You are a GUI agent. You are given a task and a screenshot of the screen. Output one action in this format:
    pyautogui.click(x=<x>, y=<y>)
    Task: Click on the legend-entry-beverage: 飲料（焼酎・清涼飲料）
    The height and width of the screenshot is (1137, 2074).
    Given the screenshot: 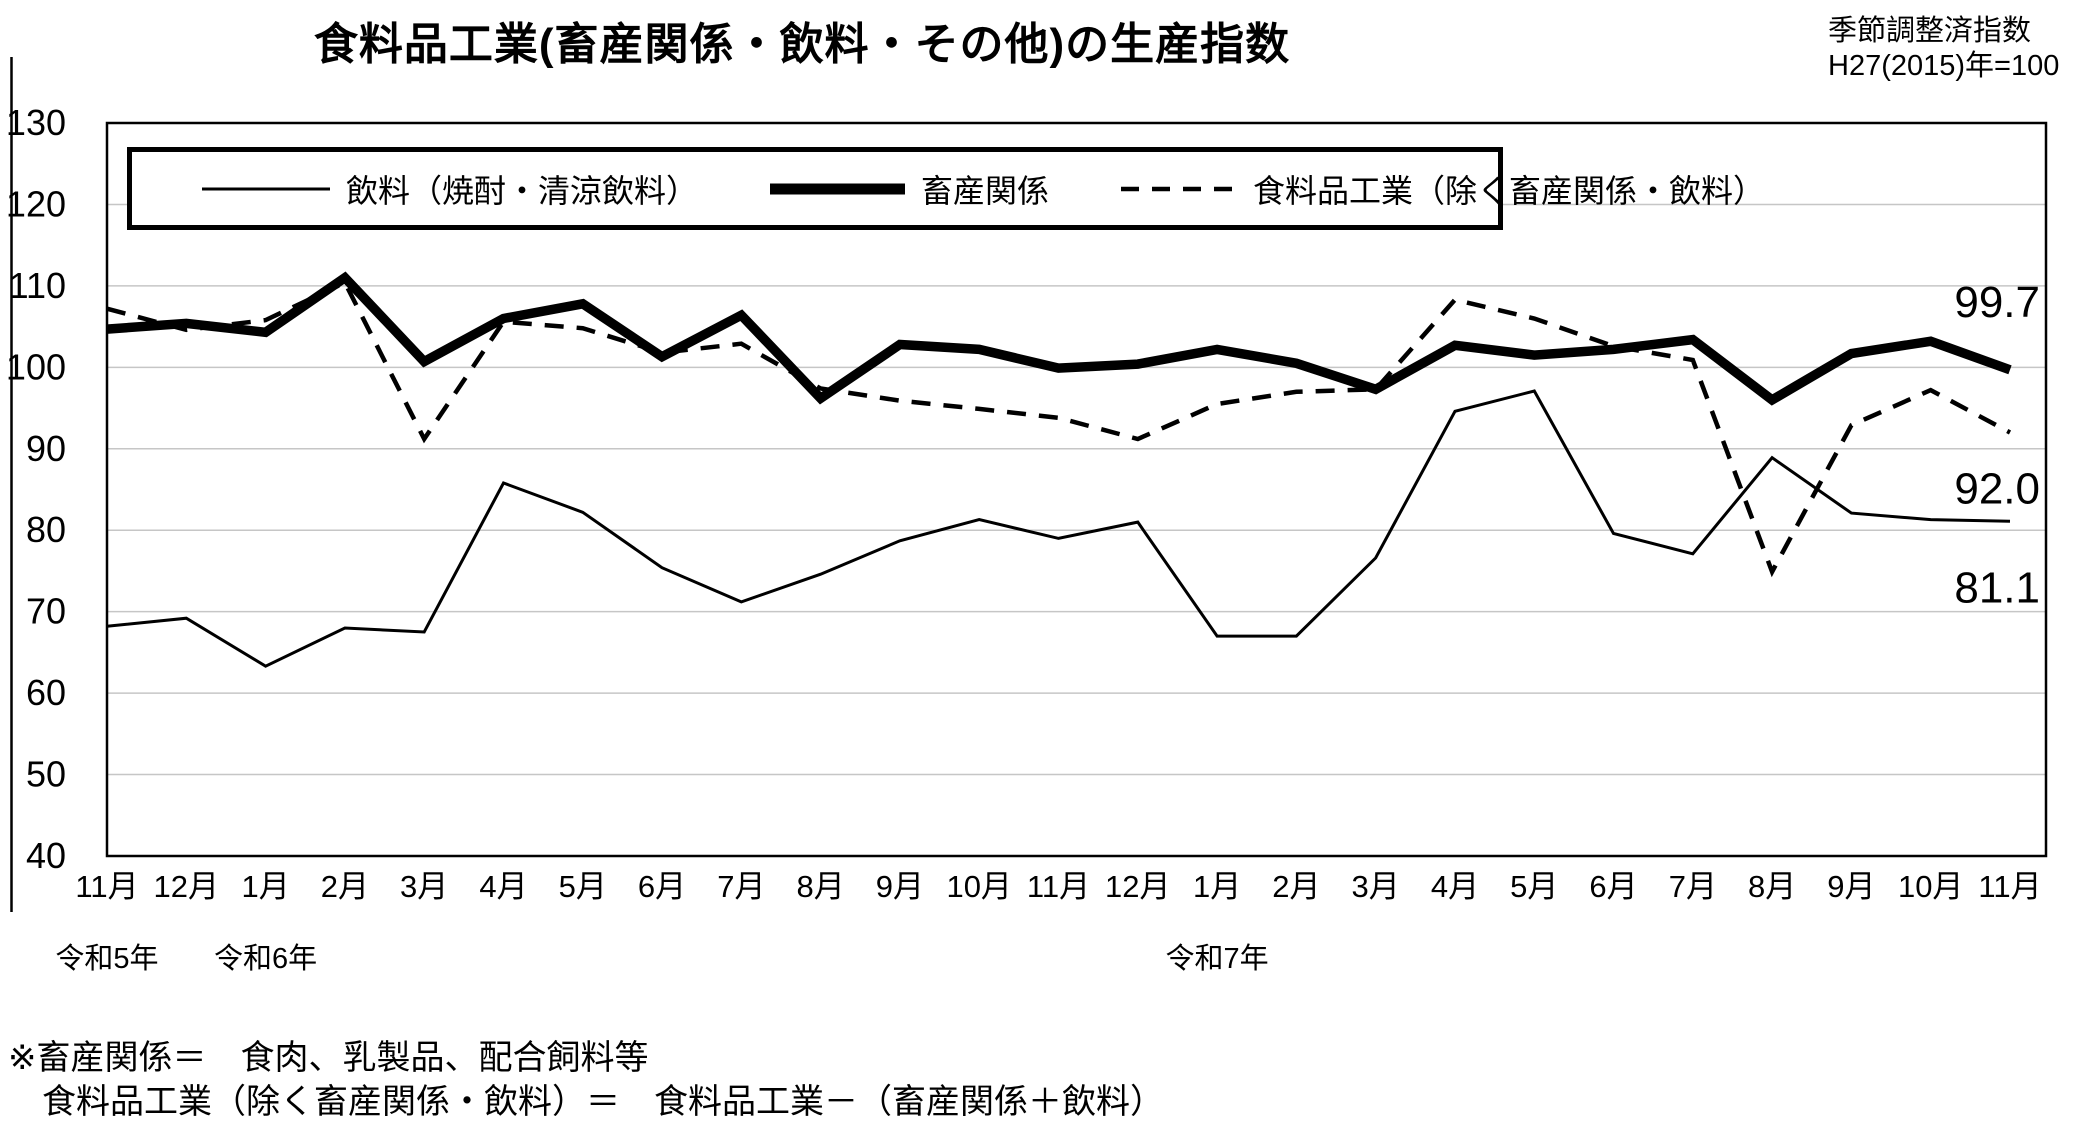 What is the action you would take?
    pyautogui.click(x=449, y=189)
    